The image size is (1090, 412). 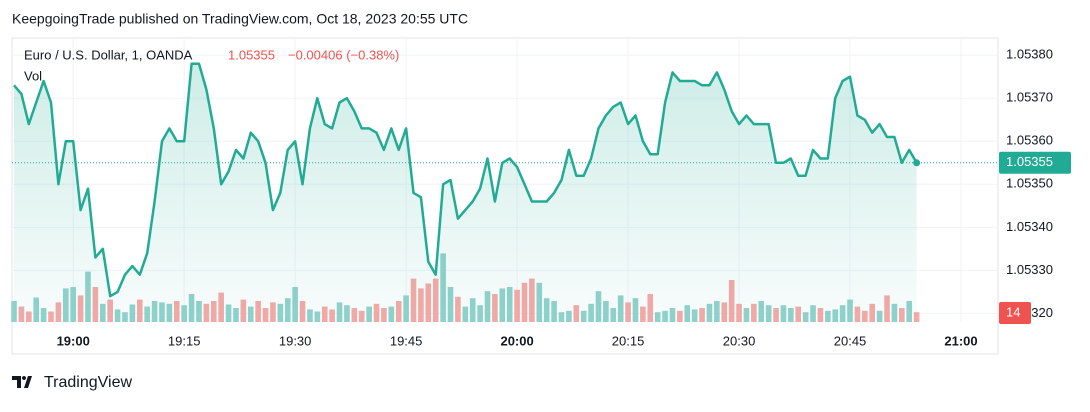 What do you see at coordinates (1029, 161) in the screenshot?
I see `last-price-label: 1.05355` at bounding box center [1029, 161].